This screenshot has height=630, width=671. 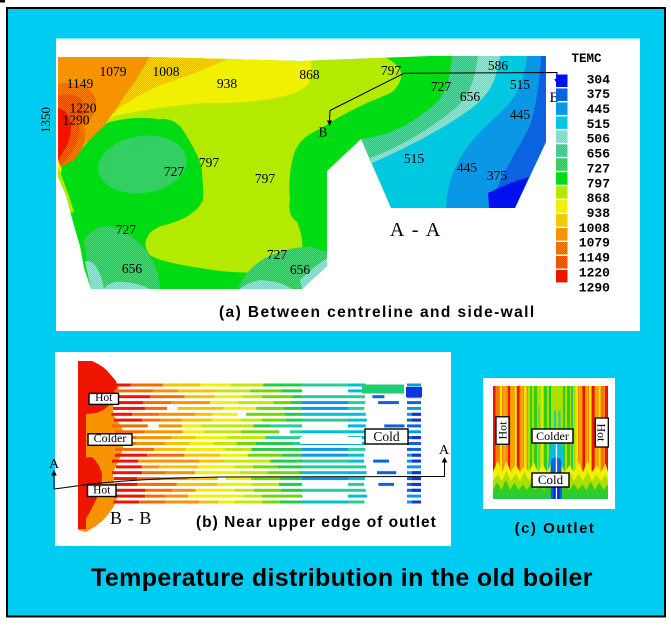 I want to click on svg-text: A - A, so click(x=416, y=230).